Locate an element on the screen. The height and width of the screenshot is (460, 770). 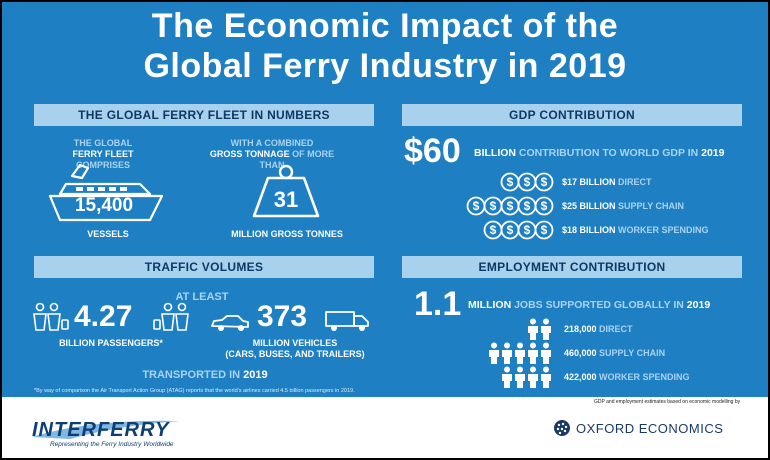
employment-year: 2019 is located at coordinates (698, 305).